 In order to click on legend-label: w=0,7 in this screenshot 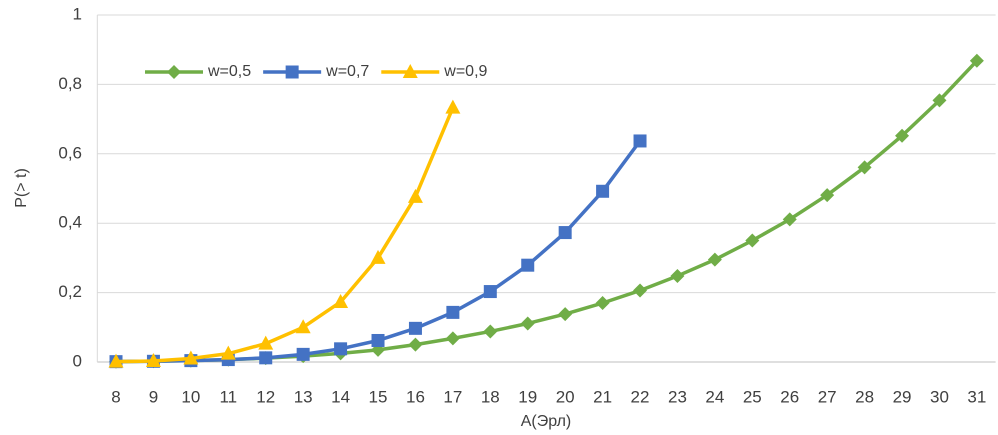, I will do `click(347, 71)`.